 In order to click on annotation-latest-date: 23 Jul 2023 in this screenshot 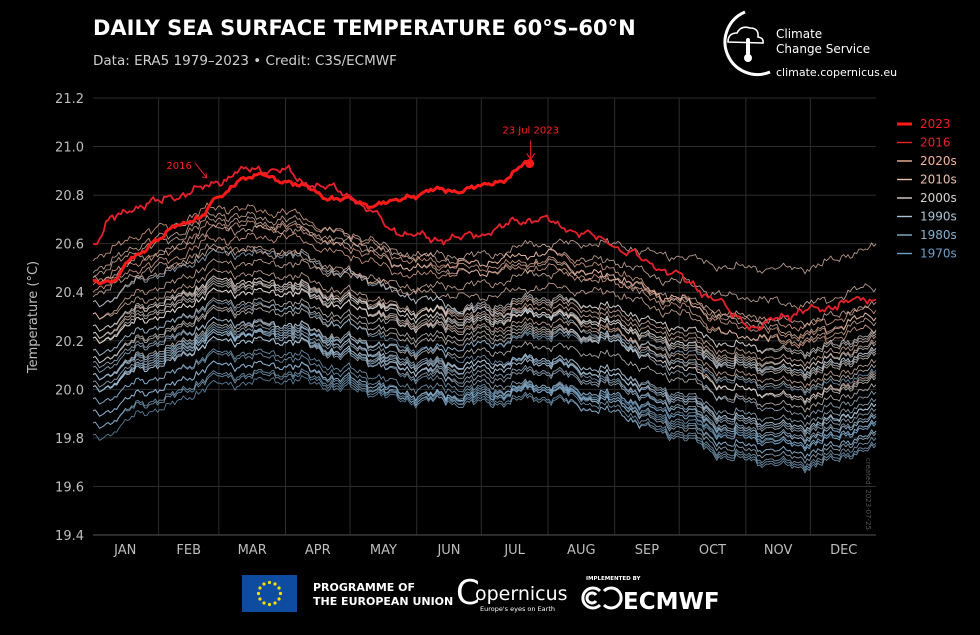, I will do `click(530, 130)`.